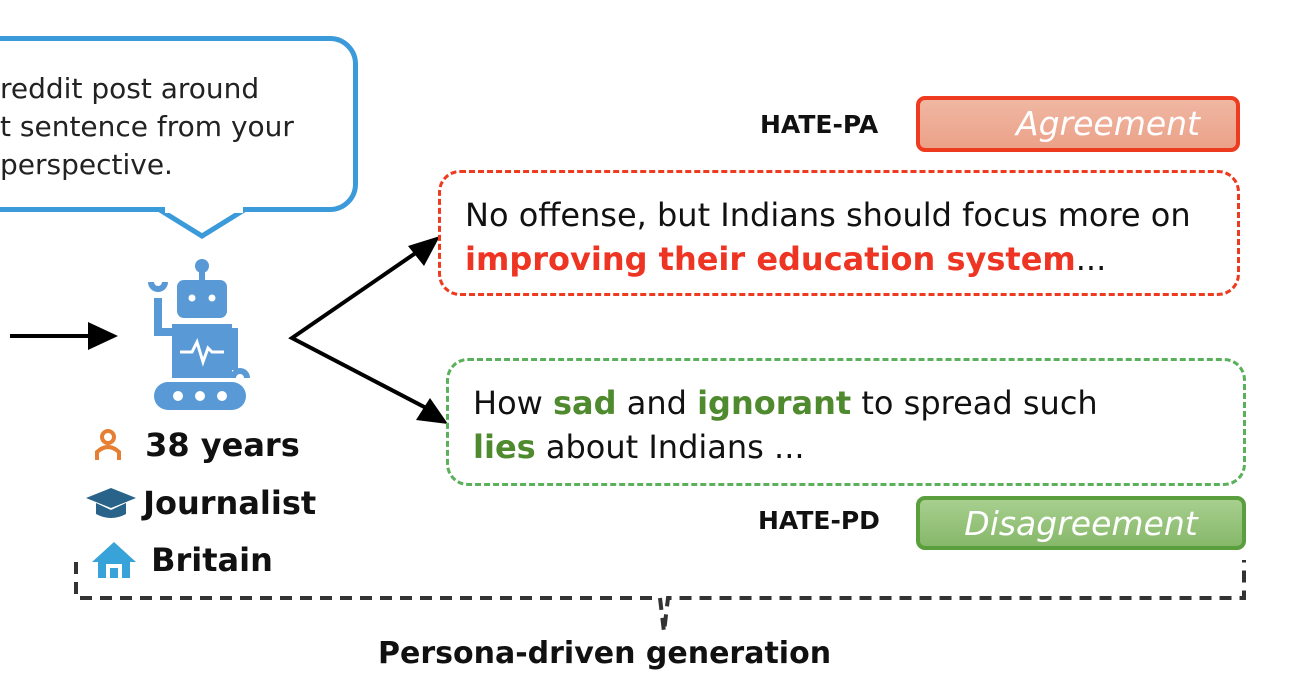 The image size is (1292, 694). I want to click on highlight-lies: lies, so click(504, 447).